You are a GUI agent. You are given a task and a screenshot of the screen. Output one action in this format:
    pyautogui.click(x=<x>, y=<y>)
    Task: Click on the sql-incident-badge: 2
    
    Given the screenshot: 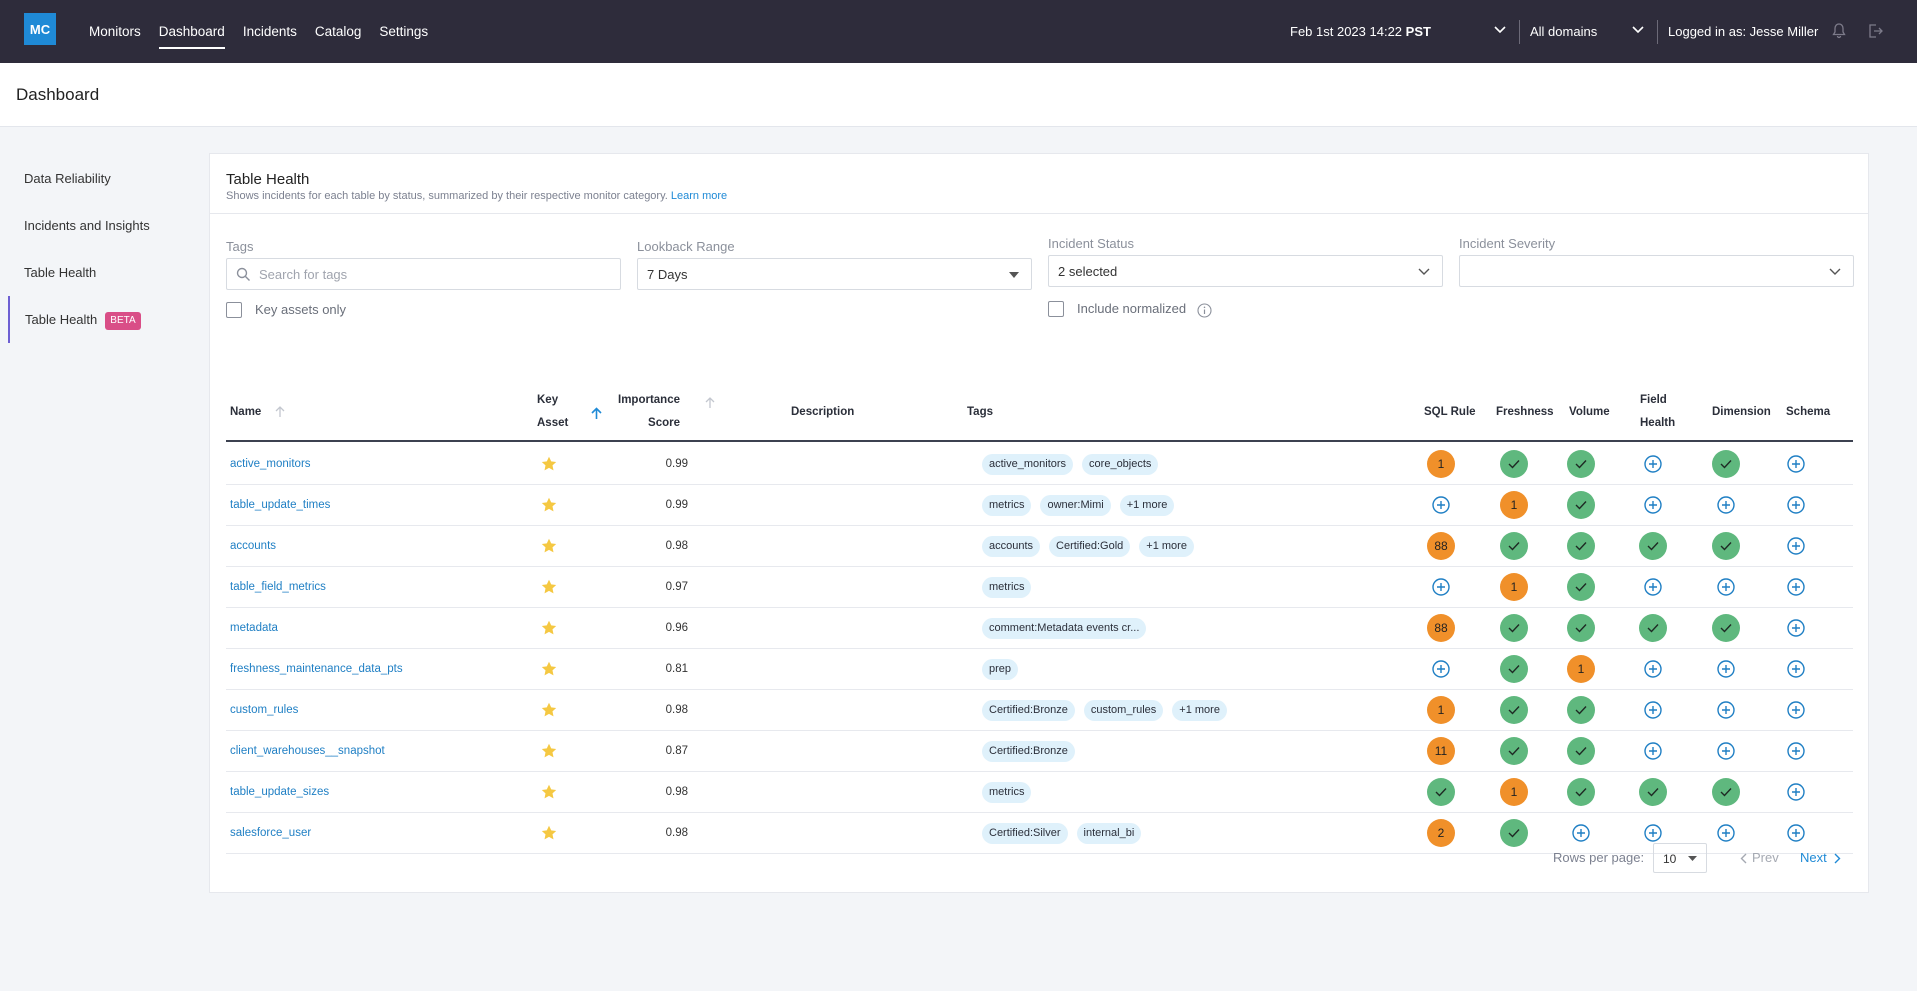 What is the action you would take?
    pyautogui.click(x=1441, y=833)
    